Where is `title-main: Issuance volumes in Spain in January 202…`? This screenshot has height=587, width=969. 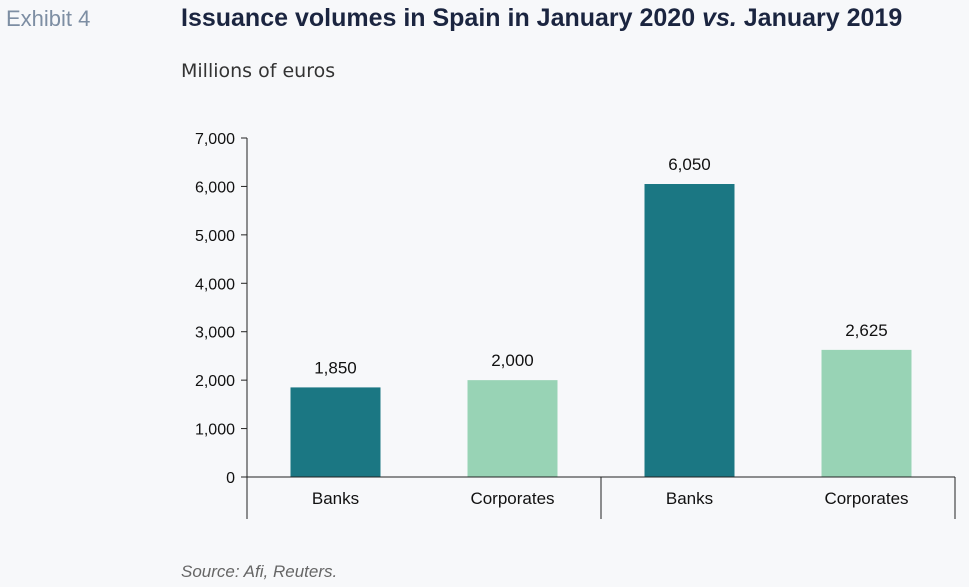 title-main: Issuance volumes in Spain in January 202… is located at coordinates (442, 18).